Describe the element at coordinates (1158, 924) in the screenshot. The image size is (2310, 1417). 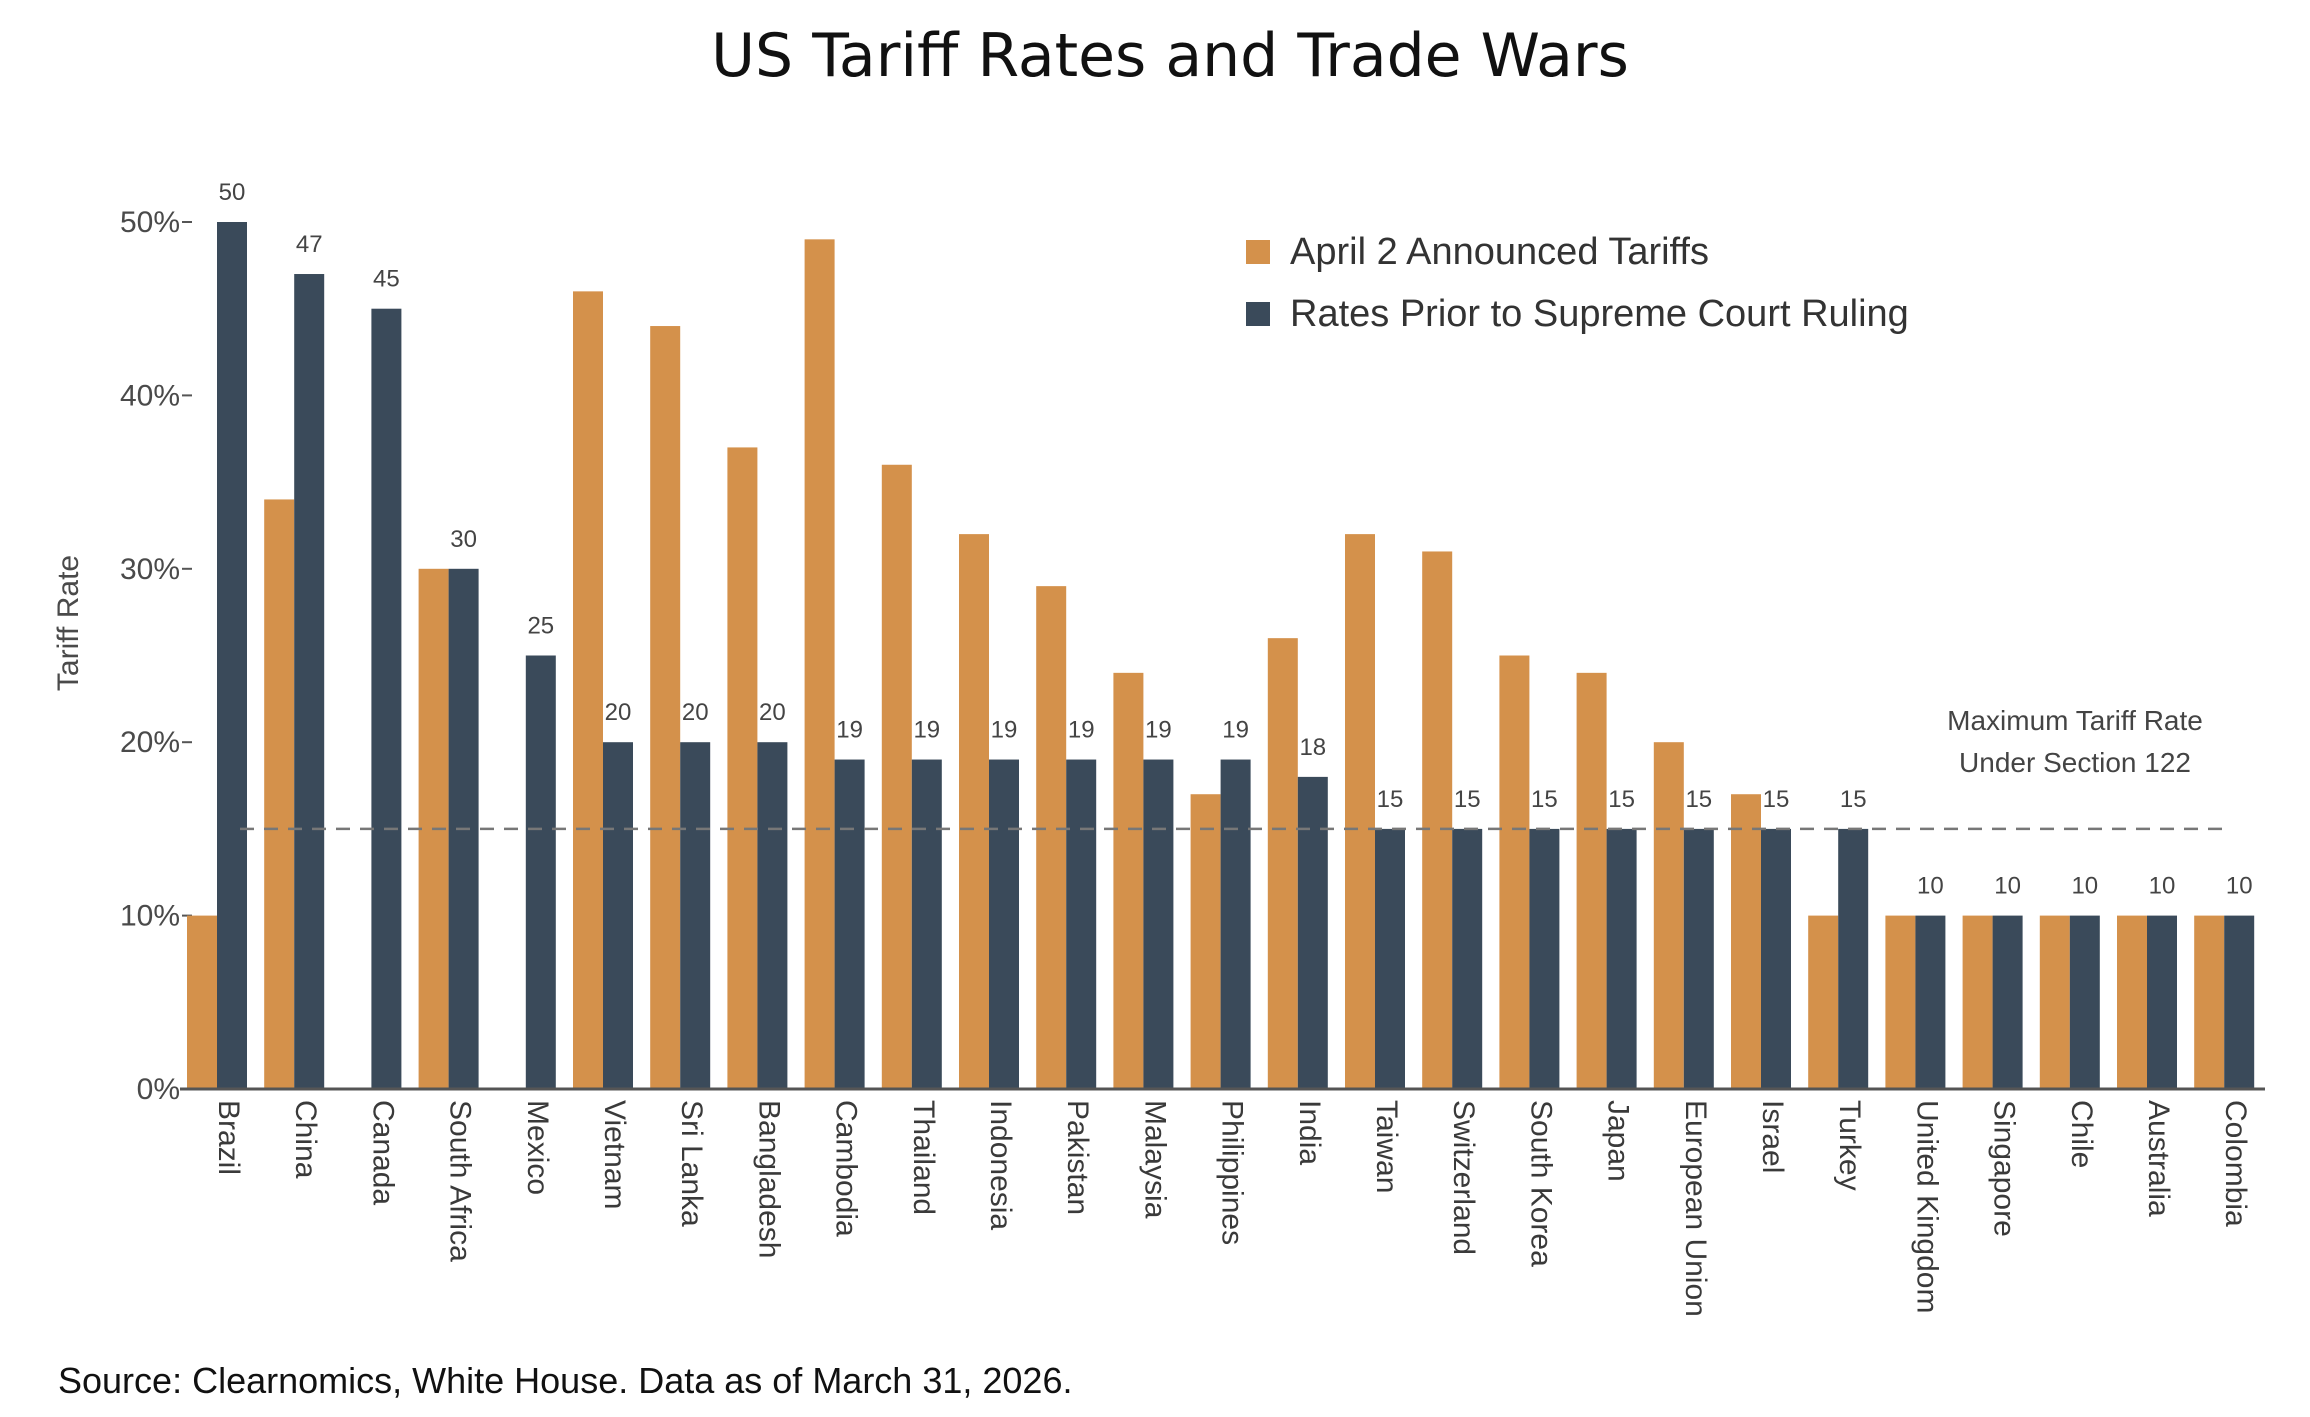
I see `bar-prior-malaysia` at that location.